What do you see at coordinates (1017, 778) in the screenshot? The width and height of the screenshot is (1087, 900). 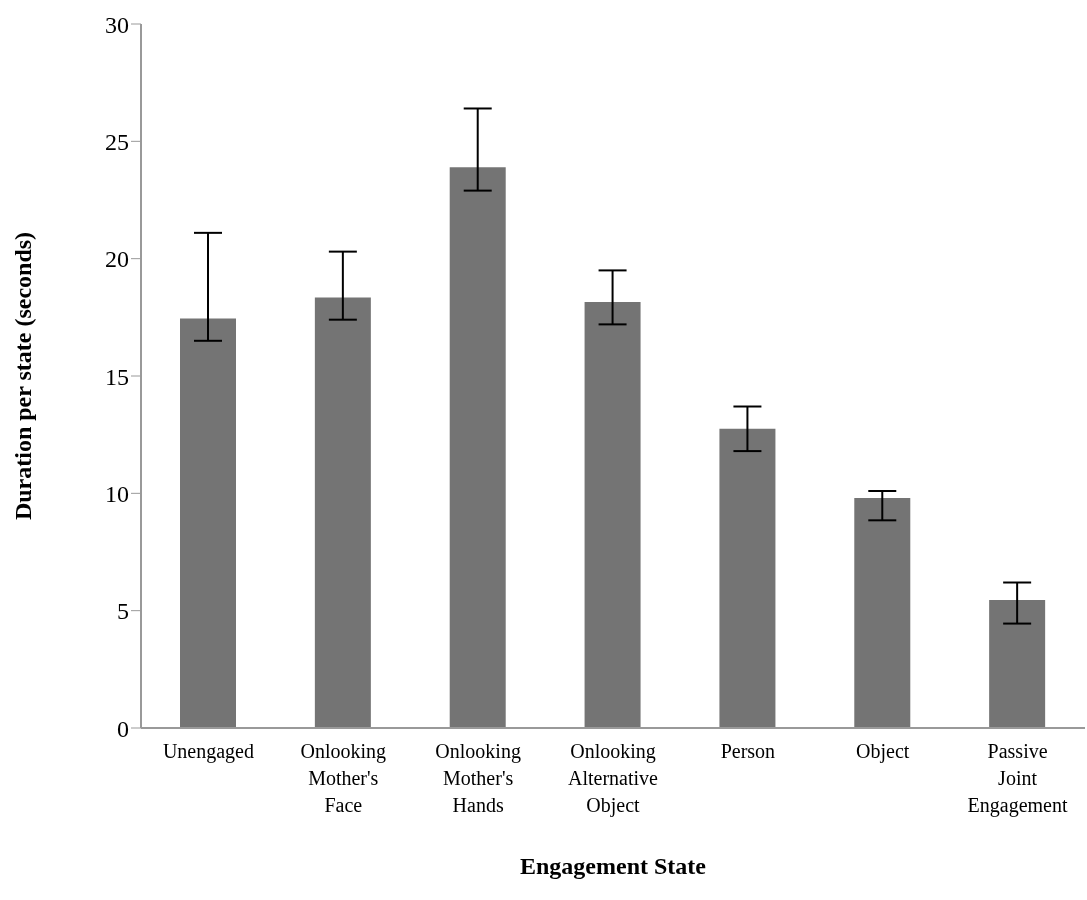 I see `x-tick-label: Passive Joint Engagement` at bounding box center [1017, 778].